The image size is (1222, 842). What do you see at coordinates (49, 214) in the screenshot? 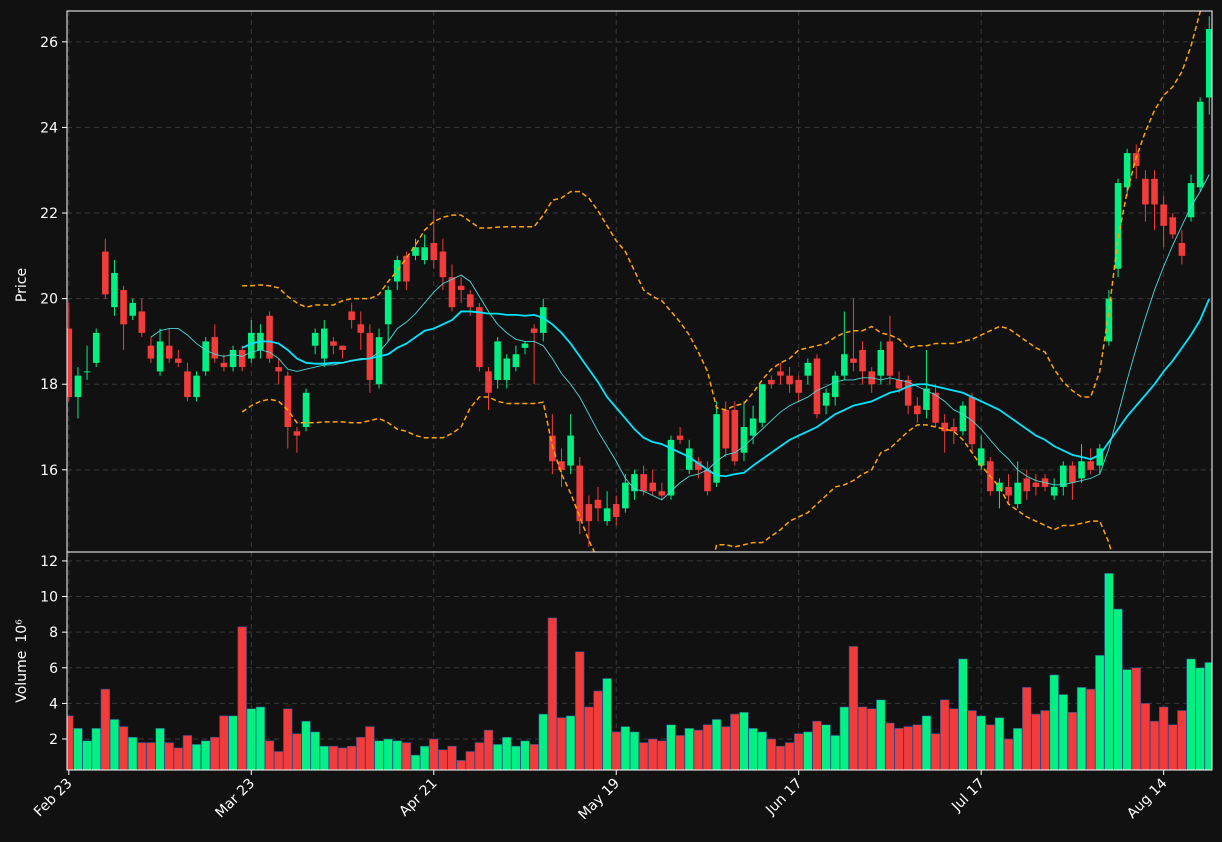
I see `y-tick-label: 22` at bounding box center [49, 214].